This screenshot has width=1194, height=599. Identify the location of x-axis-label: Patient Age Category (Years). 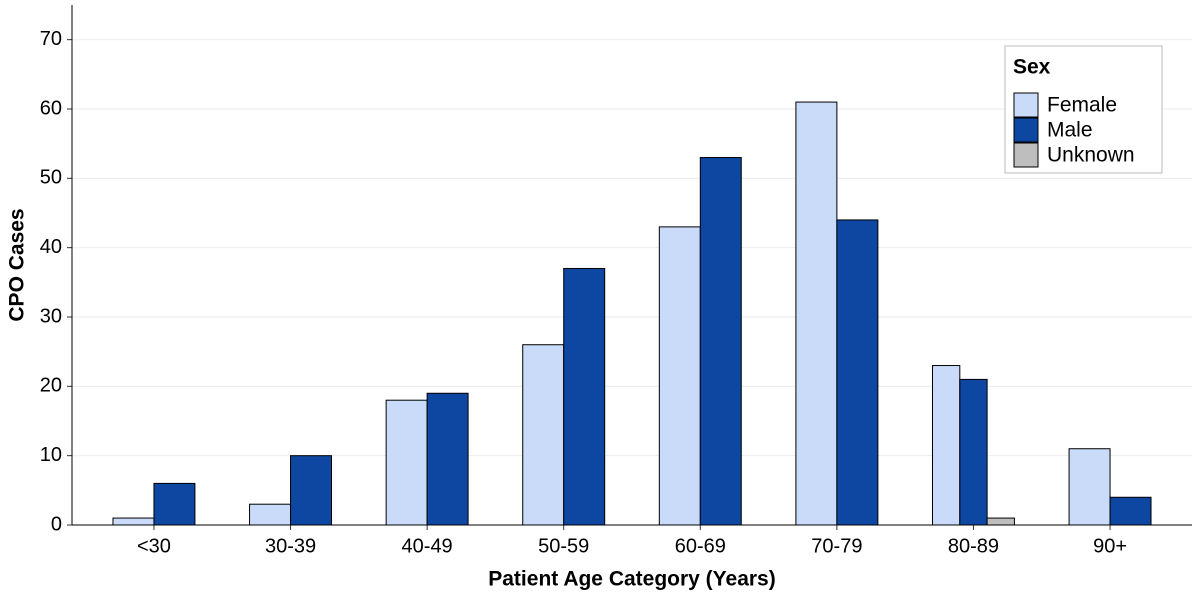
(631, 579).